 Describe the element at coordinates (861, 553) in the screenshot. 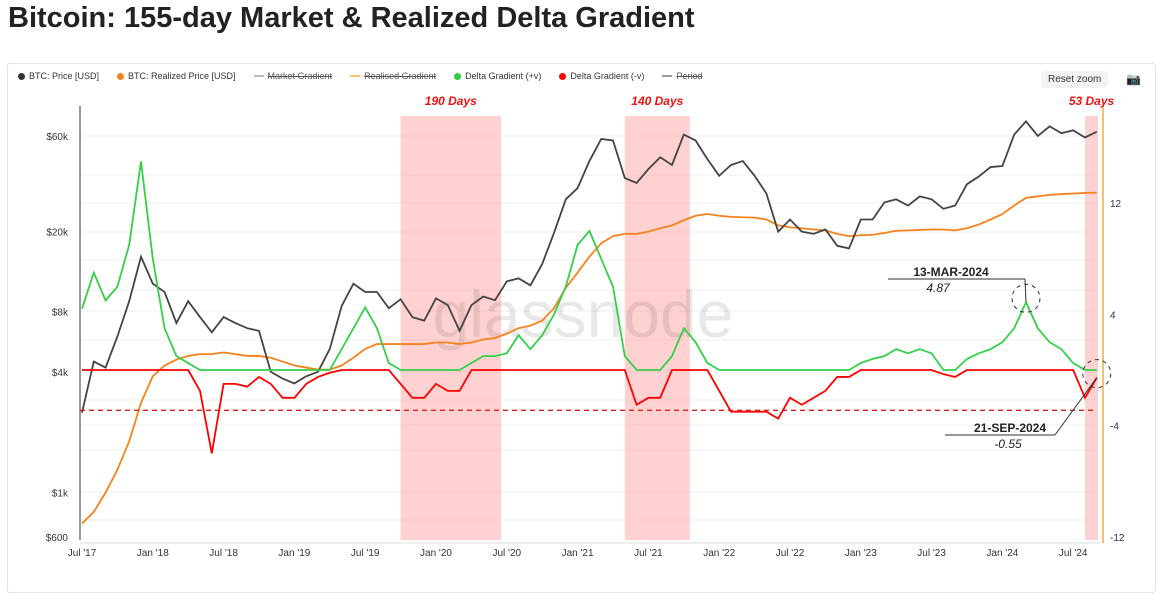

I see `x-tick-label: Jan '23` at that location.